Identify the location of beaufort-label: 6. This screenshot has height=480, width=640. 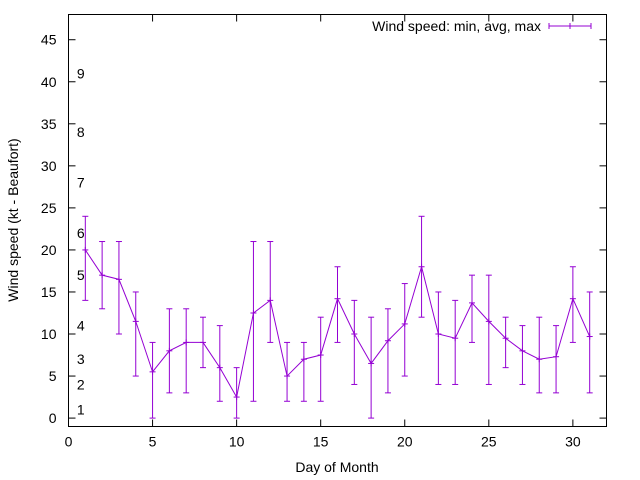
(81, 233).